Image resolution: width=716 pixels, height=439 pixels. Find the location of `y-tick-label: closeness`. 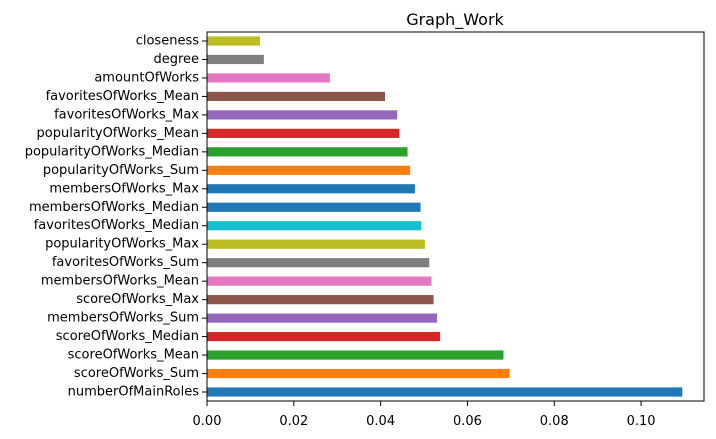

y-tick-label: closeness is located at coordinates (167, 41).